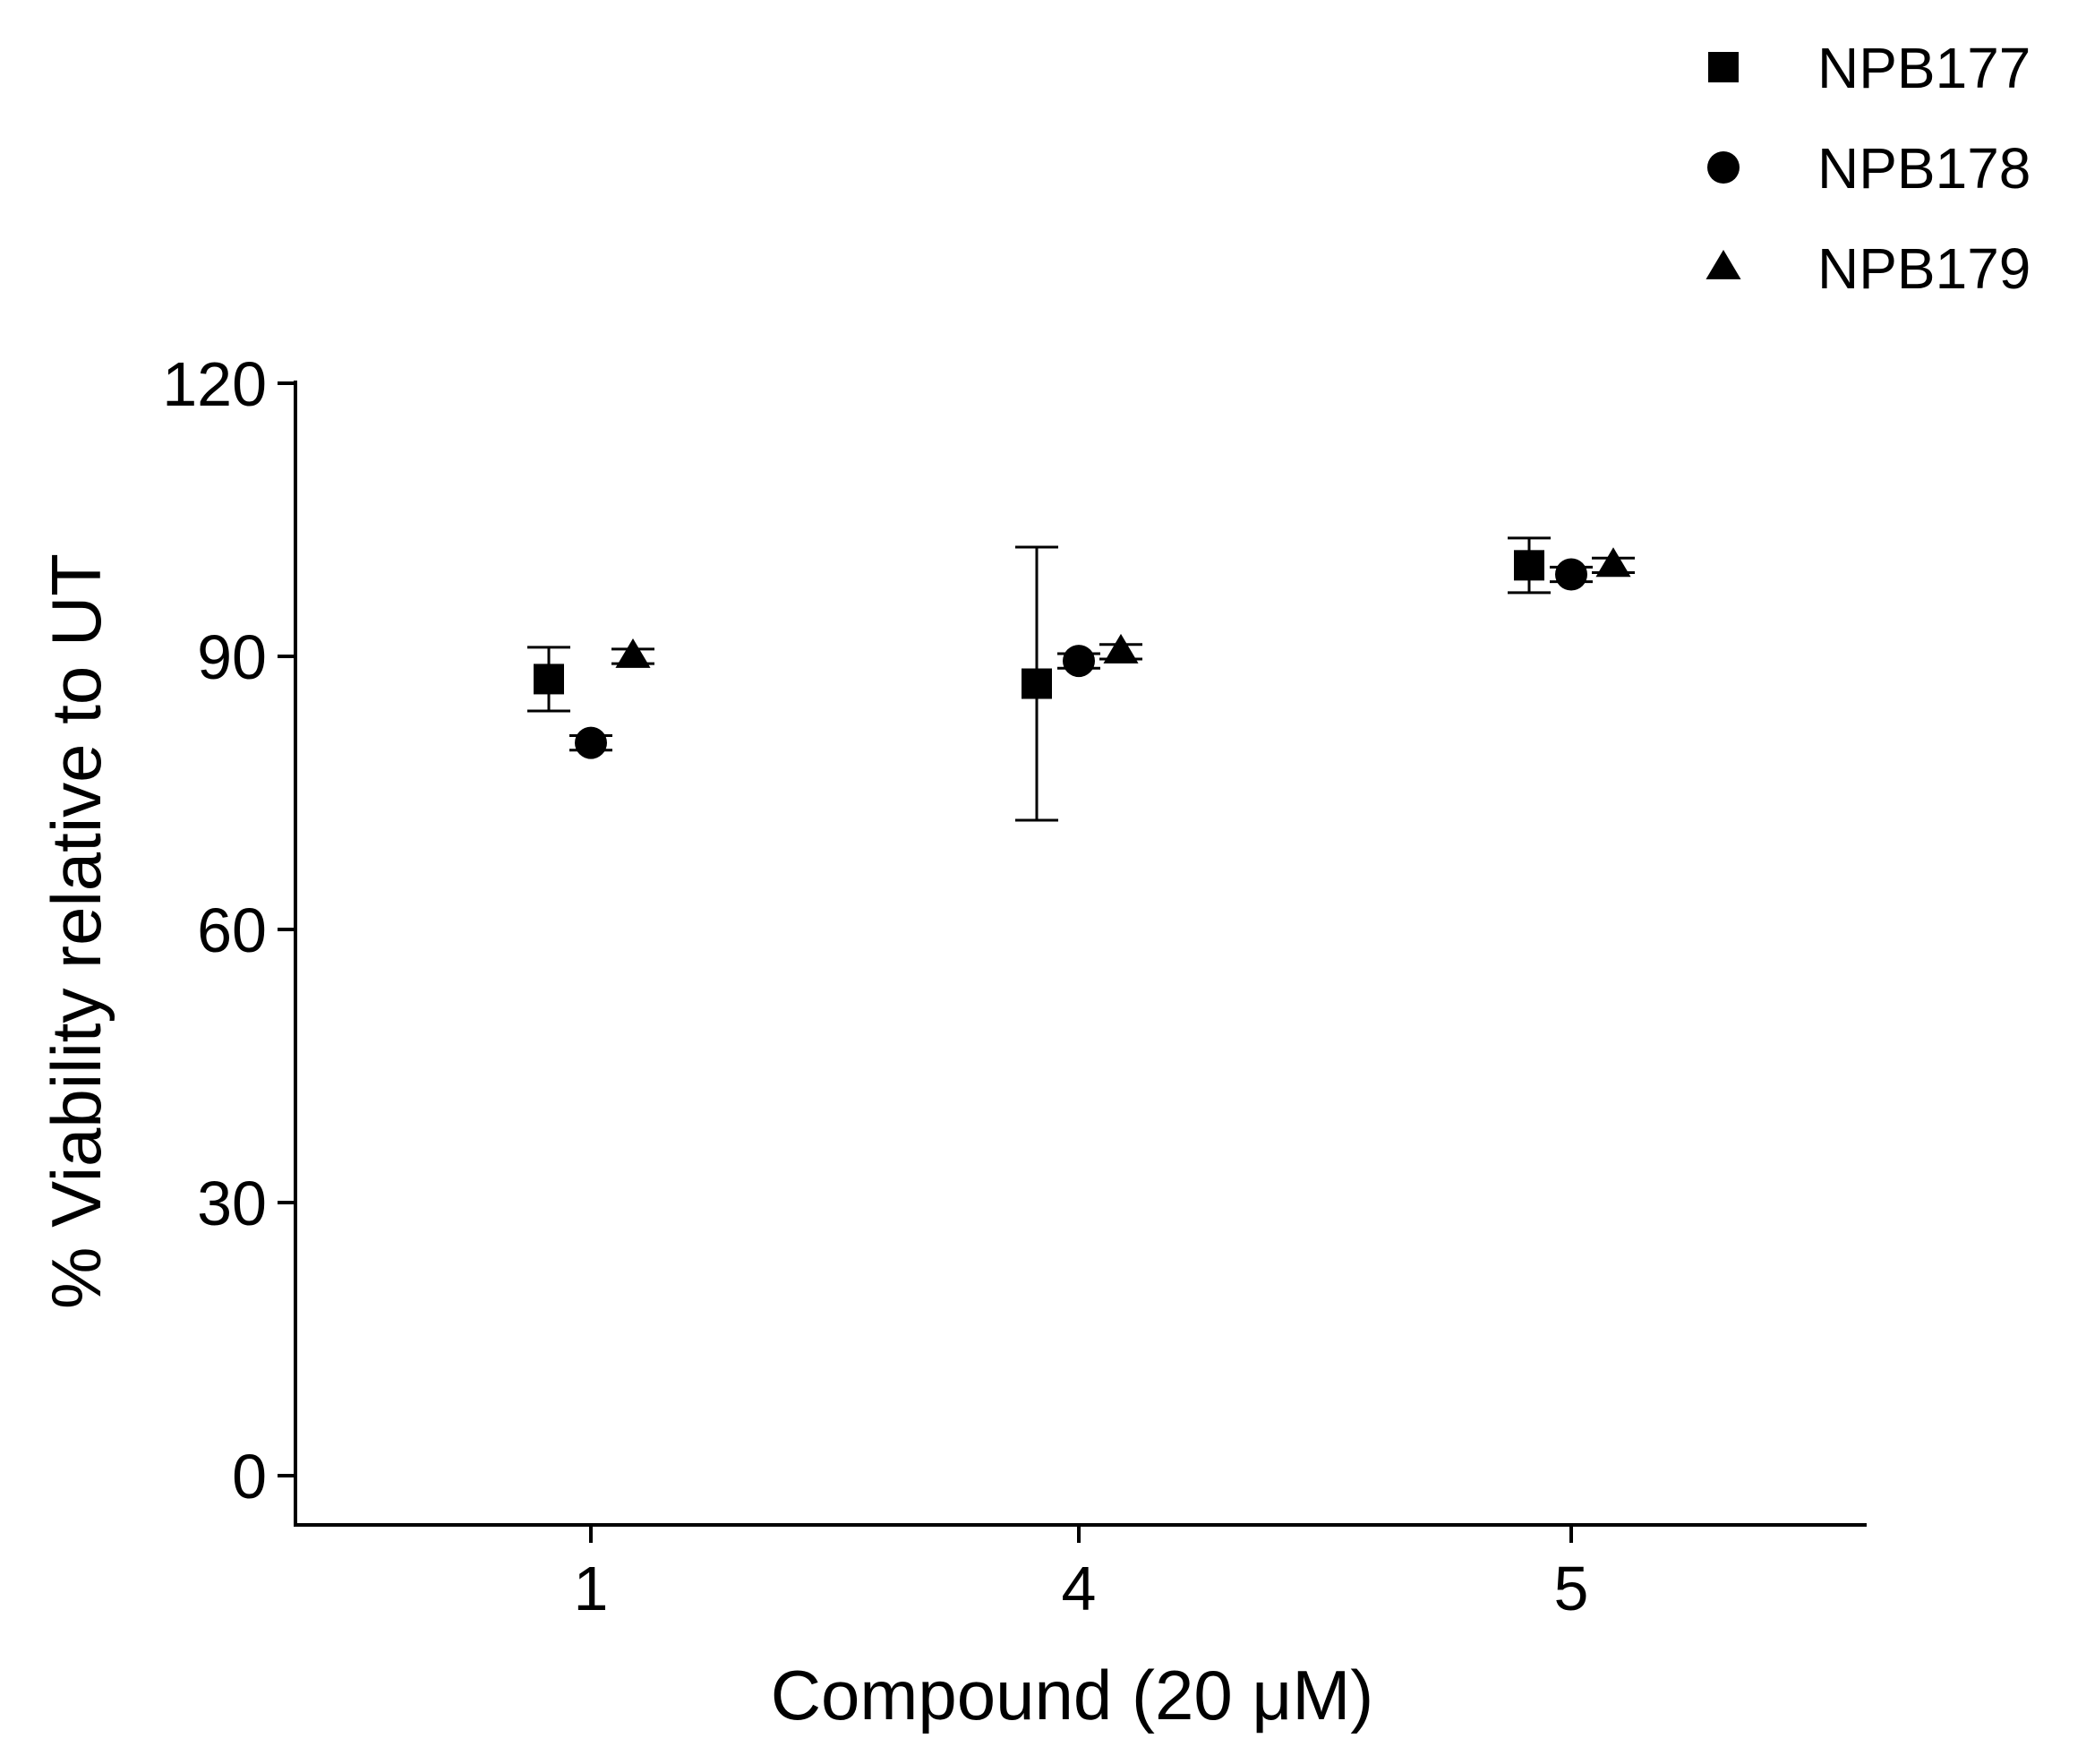  What do you see at coordinates (1081, 679) in the screenshot?
I see `data-points` at bounding box center [1081, 679].